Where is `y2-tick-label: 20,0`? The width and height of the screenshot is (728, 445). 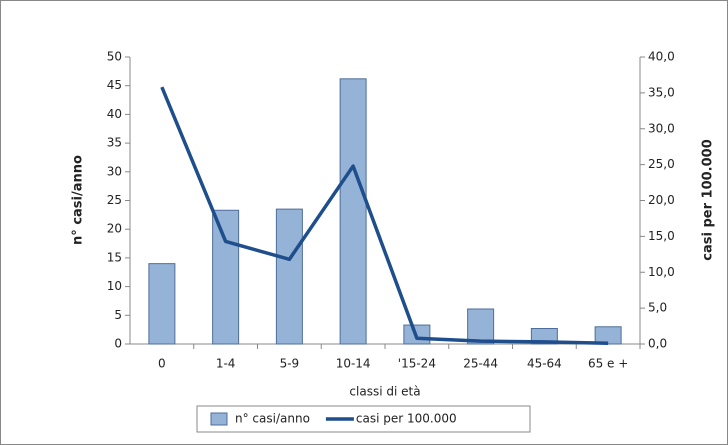 y2-tick-label: 20,0 is located at coordinates (661, 200).